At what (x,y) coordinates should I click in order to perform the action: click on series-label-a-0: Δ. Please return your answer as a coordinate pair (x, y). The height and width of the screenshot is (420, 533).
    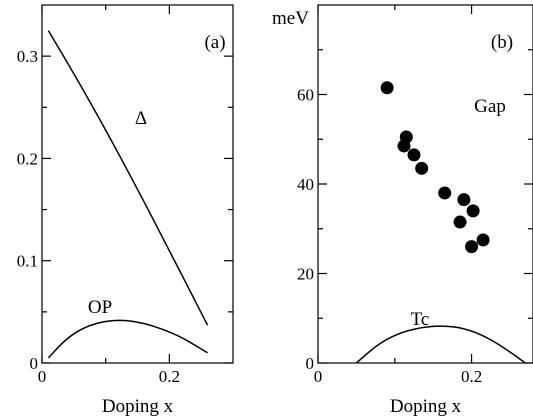
    Looking at the image, I should click on (141, 118).